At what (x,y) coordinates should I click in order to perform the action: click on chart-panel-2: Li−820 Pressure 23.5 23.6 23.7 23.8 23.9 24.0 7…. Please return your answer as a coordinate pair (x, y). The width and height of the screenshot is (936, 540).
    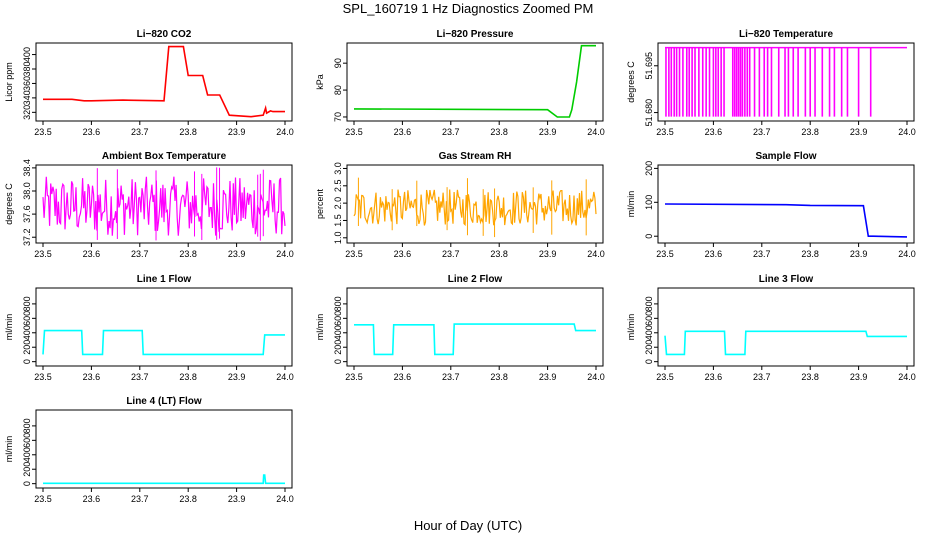
    Looking at the image, I should click on (460, 83).